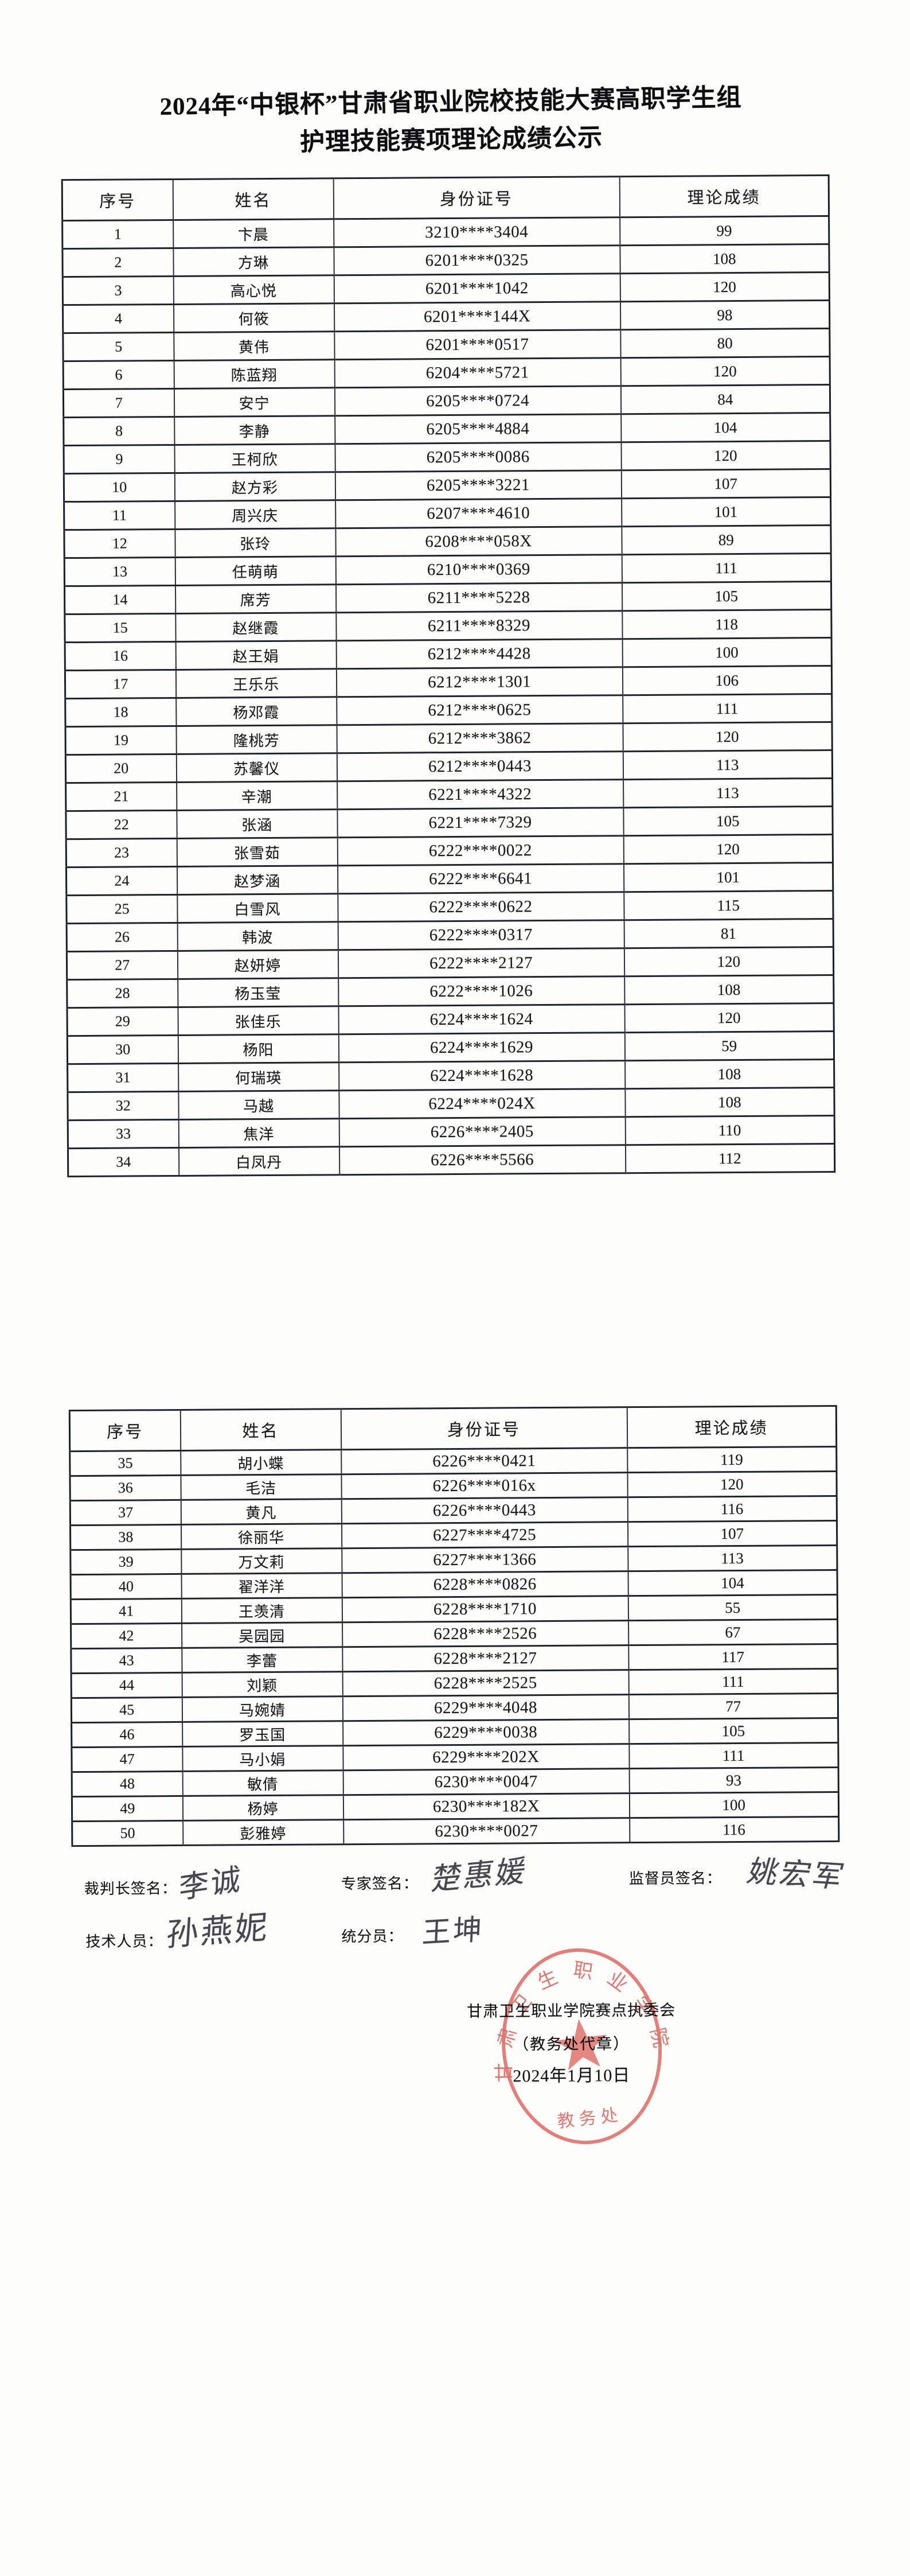 This screenshot has height=2576, width=910. What do you see at coordinates (126, 1611) in the screenshot?
I see `cell-index: 41` at bounding box center [126, 1611].